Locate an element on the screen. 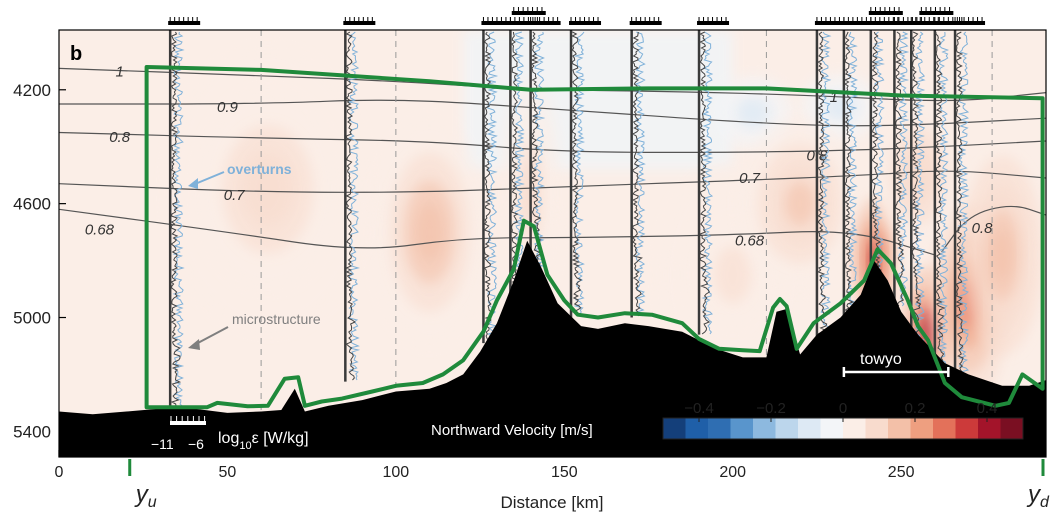  x-axis: 0 50 100 150 200 250 is located at coordinates (485, 465).